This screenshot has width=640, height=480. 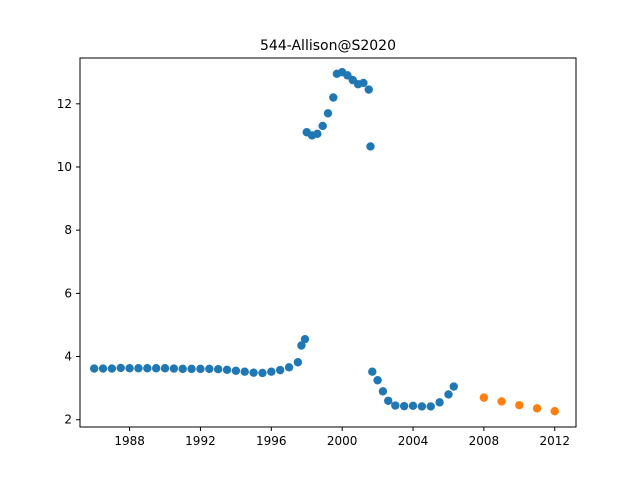 What do you see at coordinates (328, 46) in the screenshot?
I see `chart-title: 544-Allison@S2020` at bounding box center [328, 46].